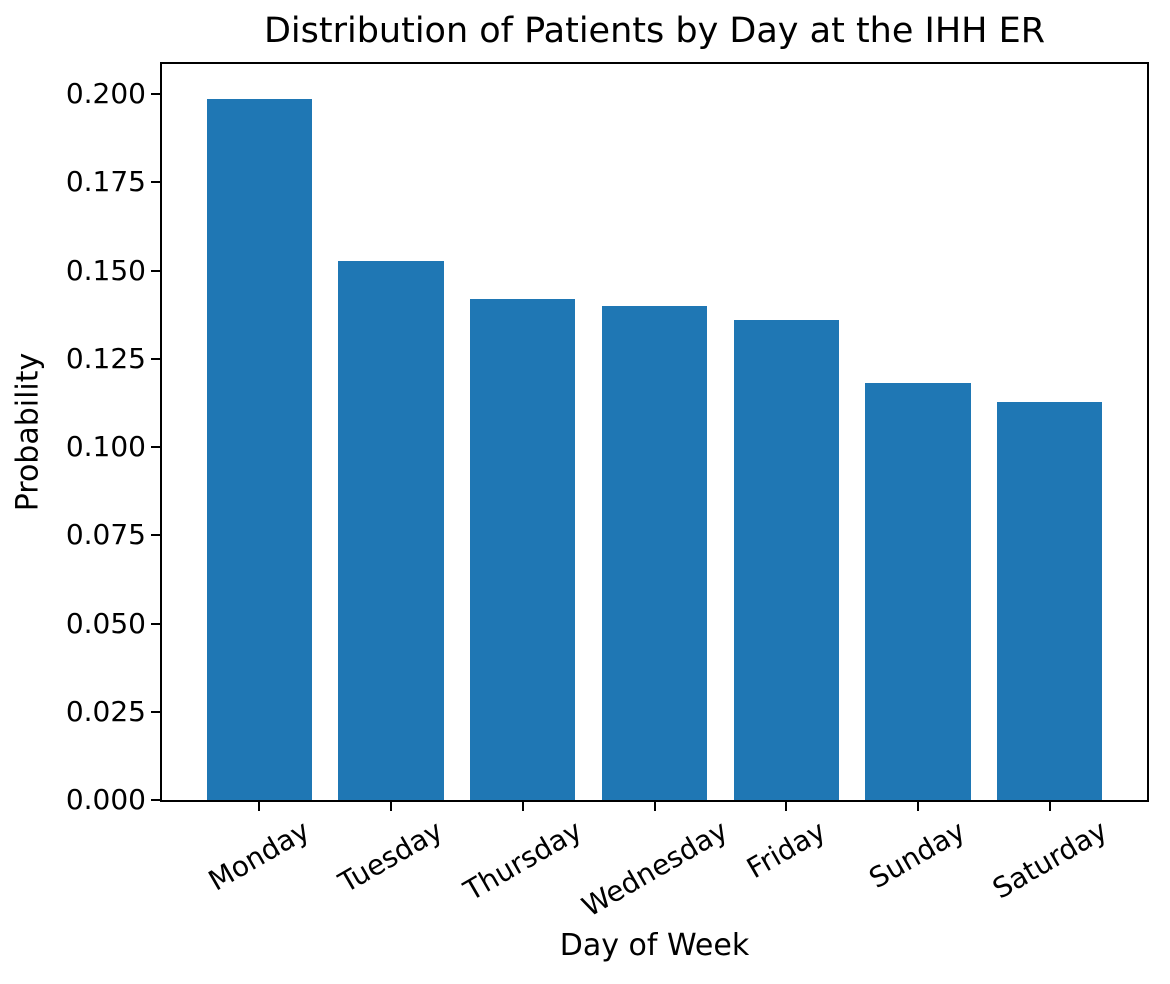 The width and height of the screenshot is (1170, 984). What do you see at coordinates (105, 270) in the screenshot?
I see `y-tick-label: 0.150` at bounding box center [105, 270].